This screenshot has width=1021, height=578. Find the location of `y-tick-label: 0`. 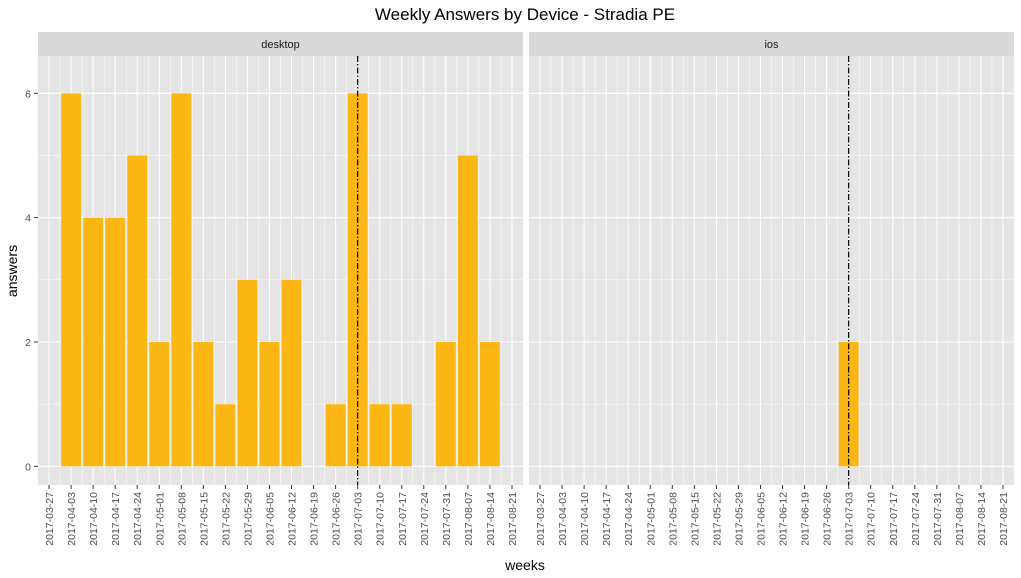

y-tick-label: 0 is located at coordinates (28, 467).